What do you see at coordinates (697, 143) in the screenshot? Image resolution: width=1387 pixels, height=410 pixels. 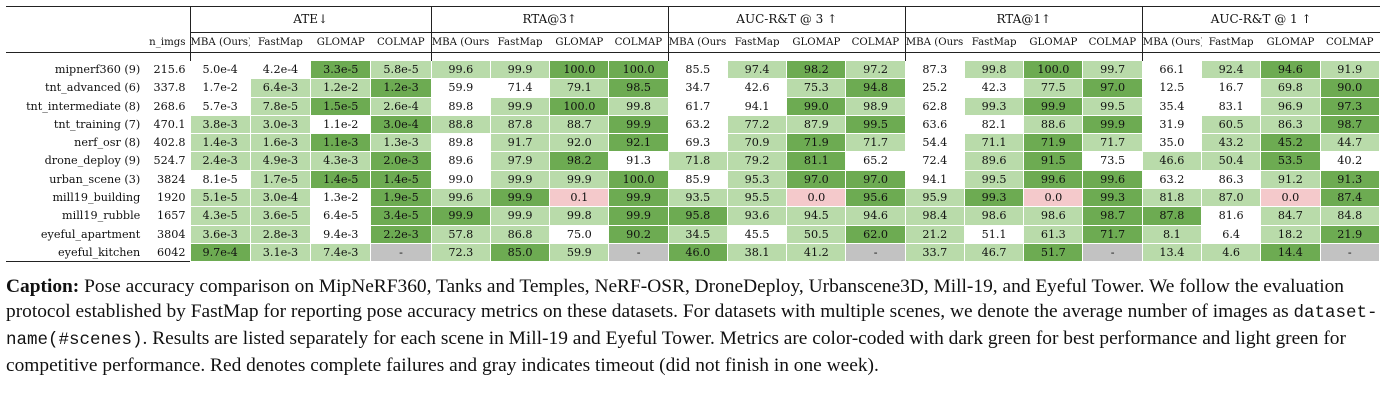 I see `metric-cell: 69.3` at bounding box center [697, 143].